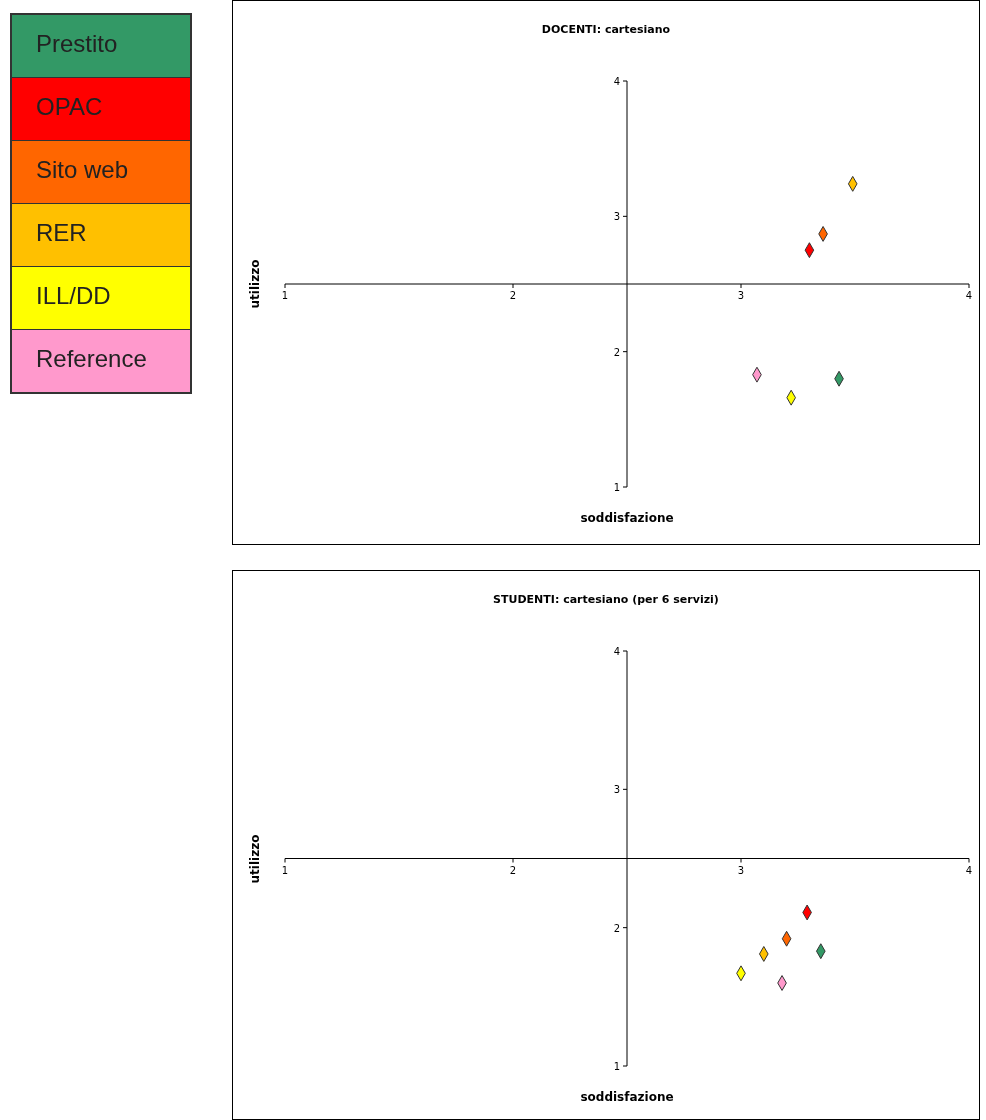  I want to click on text: Reference, so click(91, 359).